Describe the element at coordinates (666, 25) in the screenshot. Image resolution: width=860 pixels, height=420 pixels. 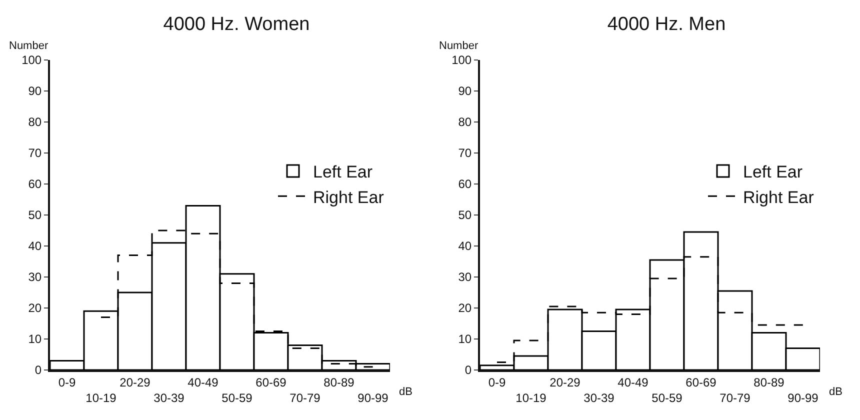
I see `chart-title: 4000 Hz. Men` at that location.